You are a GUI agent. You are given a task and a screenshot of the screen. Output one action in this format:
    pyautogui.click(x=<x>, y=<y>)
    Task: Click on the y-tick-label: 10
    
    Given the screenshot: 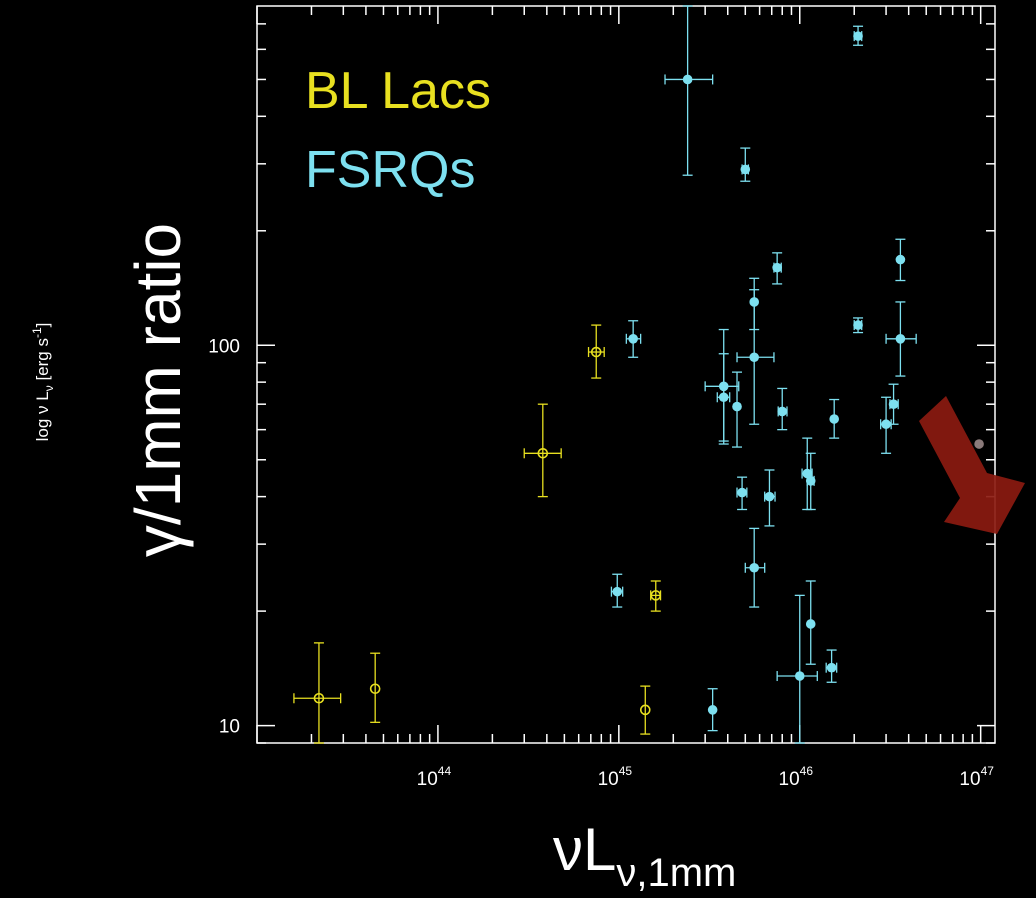 What is the action you would take?
    pyautogui.click(x=229, y=727)
    